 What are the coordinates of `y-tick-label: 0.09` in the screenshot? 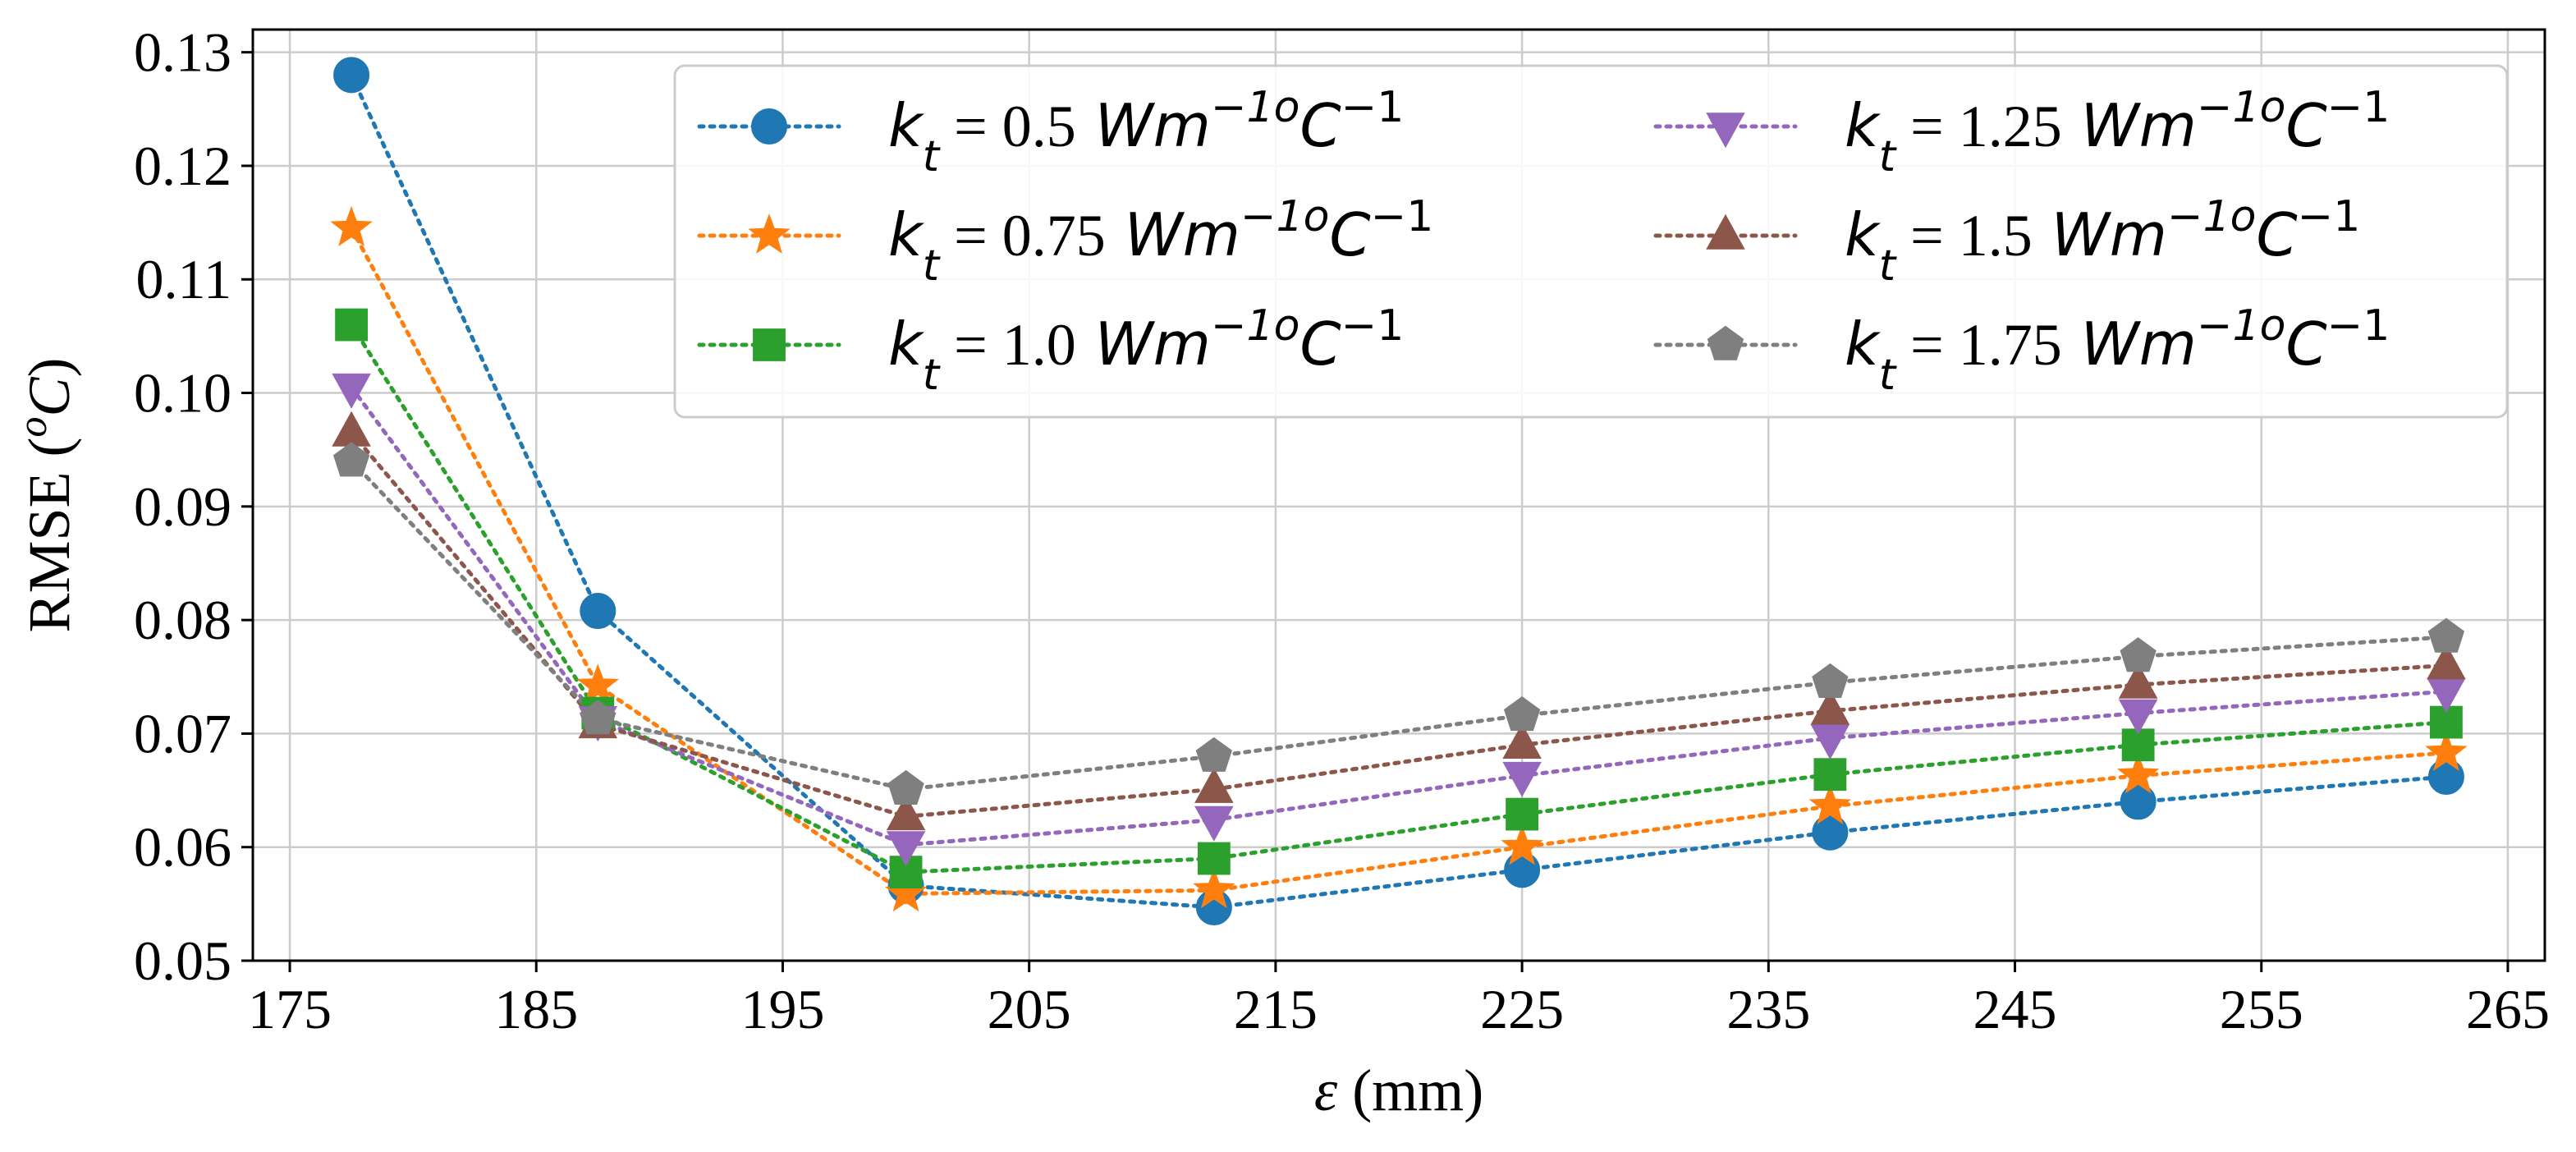 It's located at (183, 506).